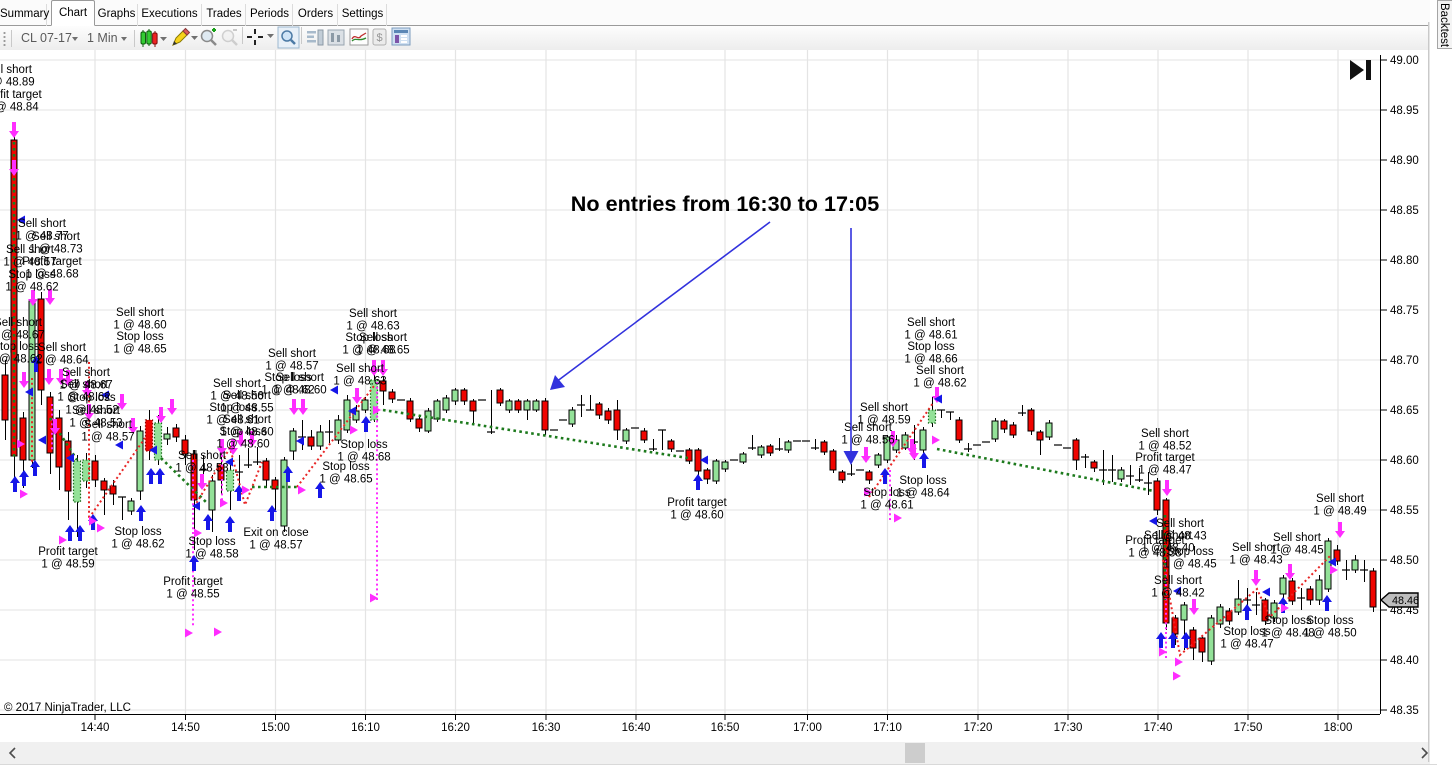 This screenshot has height=777, width=1452. What do you see at coordinates (275, 533) in the screenshot?
I see `svg-text: Exit on close` at bounding box center [275, 533].